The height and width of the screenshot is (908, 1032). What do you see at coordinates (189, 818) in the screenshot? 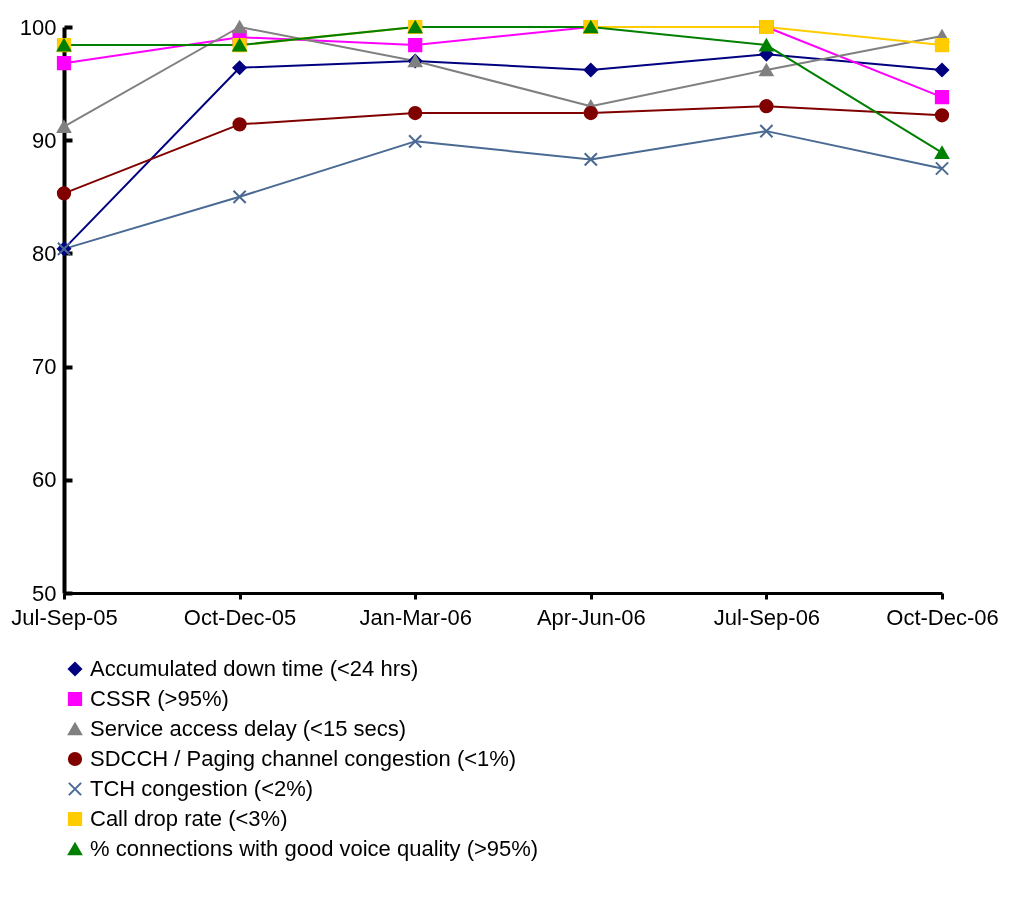
I see `legend-label: Call drop rate (<3%)` at bounding box center [189, 818].